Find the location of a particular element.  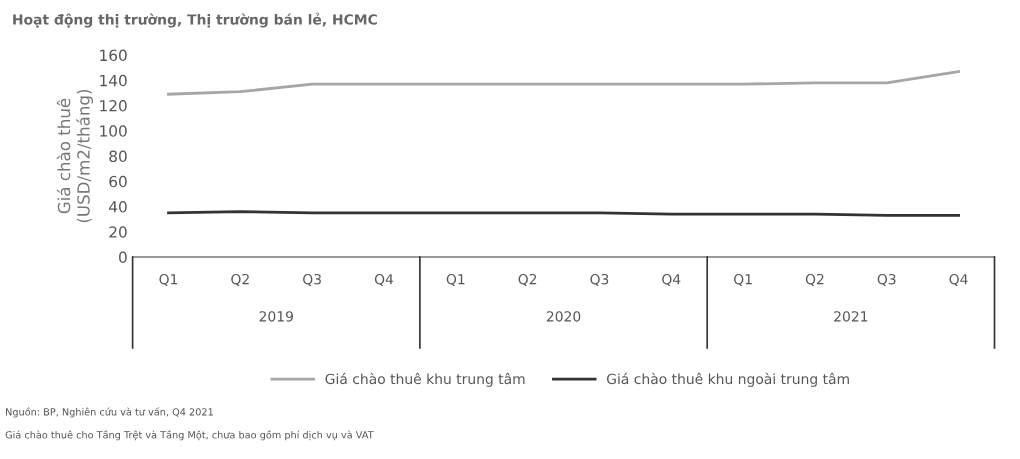

y-tick-label: 40 is located at coordinates (118, 207).